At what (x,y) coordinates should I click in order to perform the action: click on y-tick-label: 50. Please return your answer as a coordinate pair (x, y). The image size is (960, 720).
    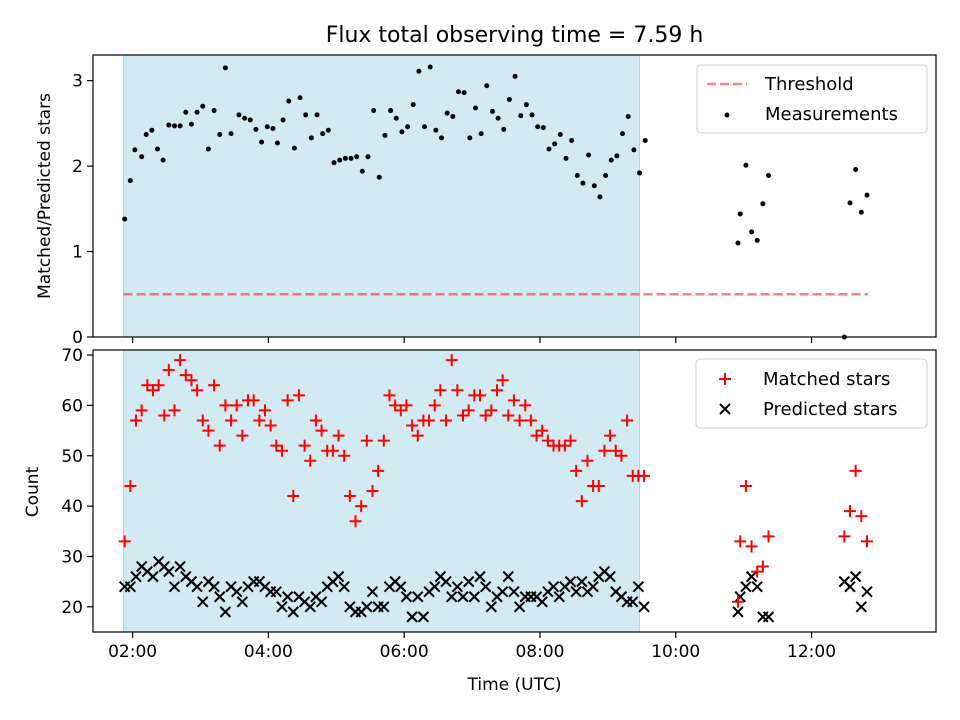
    Looking at the image, I should click on (72, 457).